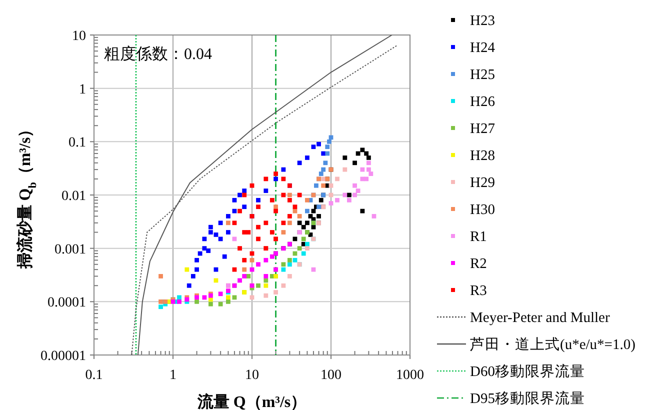 Image resolution: width=671 pixels, height=410 pixels. I want to click on legend-label: H30, so click(482, 210).